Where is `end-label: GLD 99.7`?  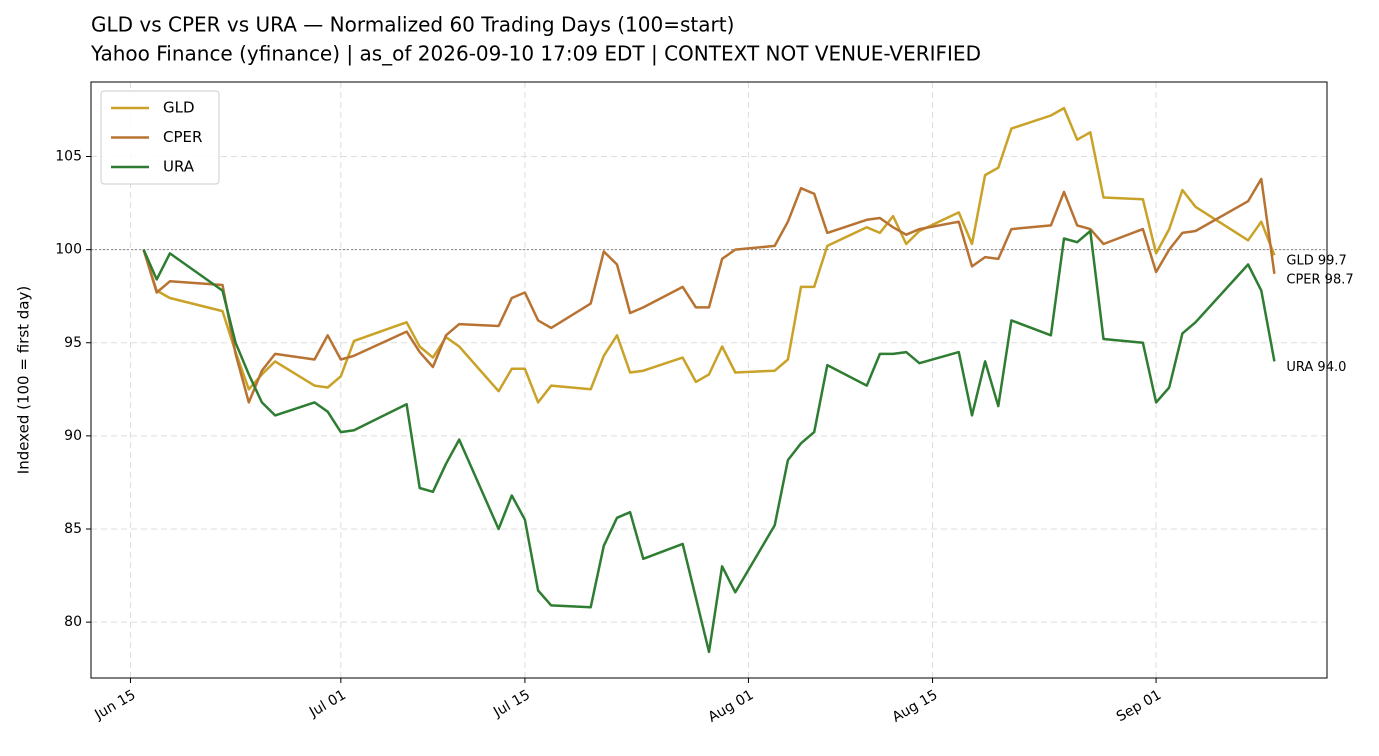
end-label: GLD 99.7 is located at coordinates (1316, 261).